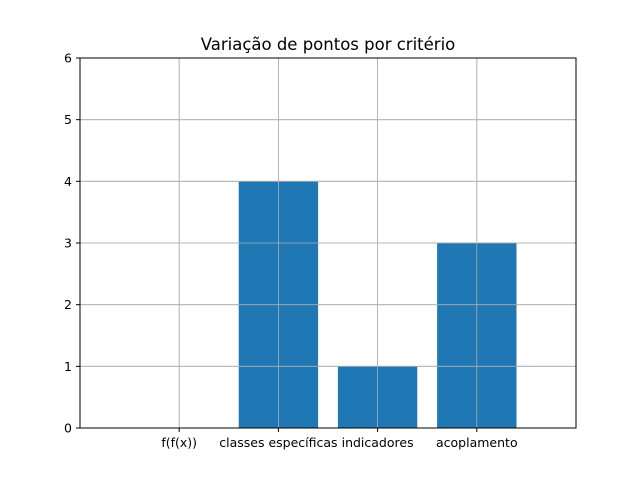  I want to click on y-tick-label: 2, so click(68, 304).